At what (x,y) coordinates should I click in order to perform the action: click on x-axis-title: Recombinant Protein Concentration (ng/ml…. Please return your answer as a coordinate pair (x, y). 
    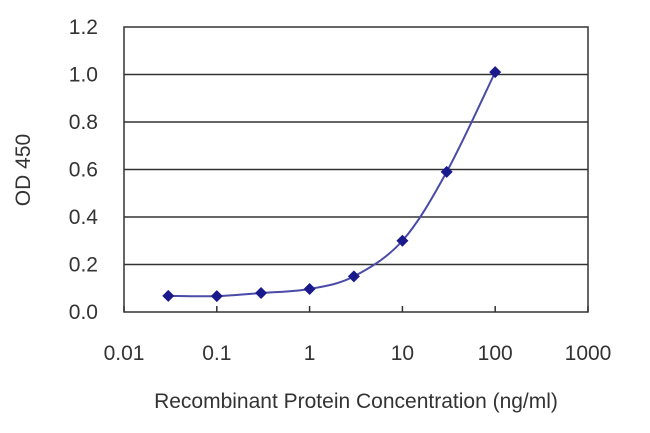
    Looking at the image, I should click on (356, 401).